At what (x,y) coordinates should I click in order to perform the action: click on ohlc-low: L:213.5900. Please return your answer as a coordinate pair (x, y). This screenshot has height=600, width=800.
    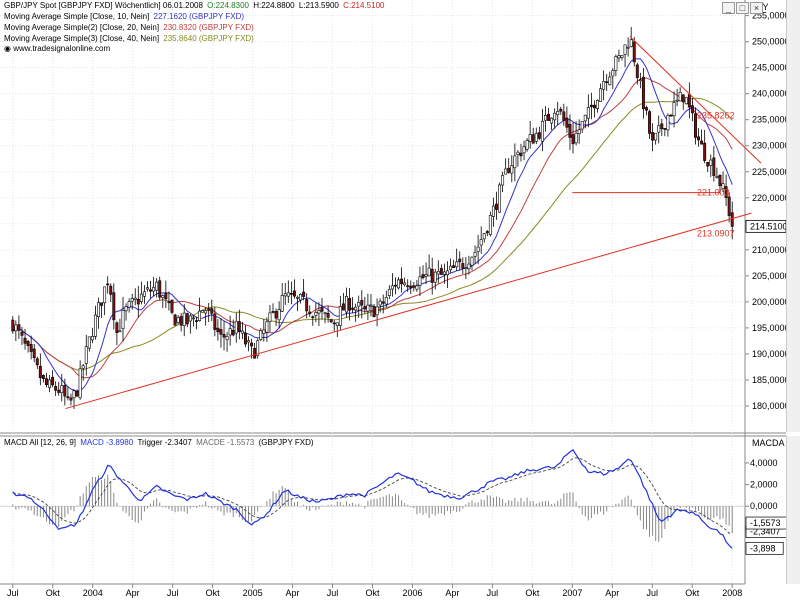
    Looking at the image, I should click on (318, 5).